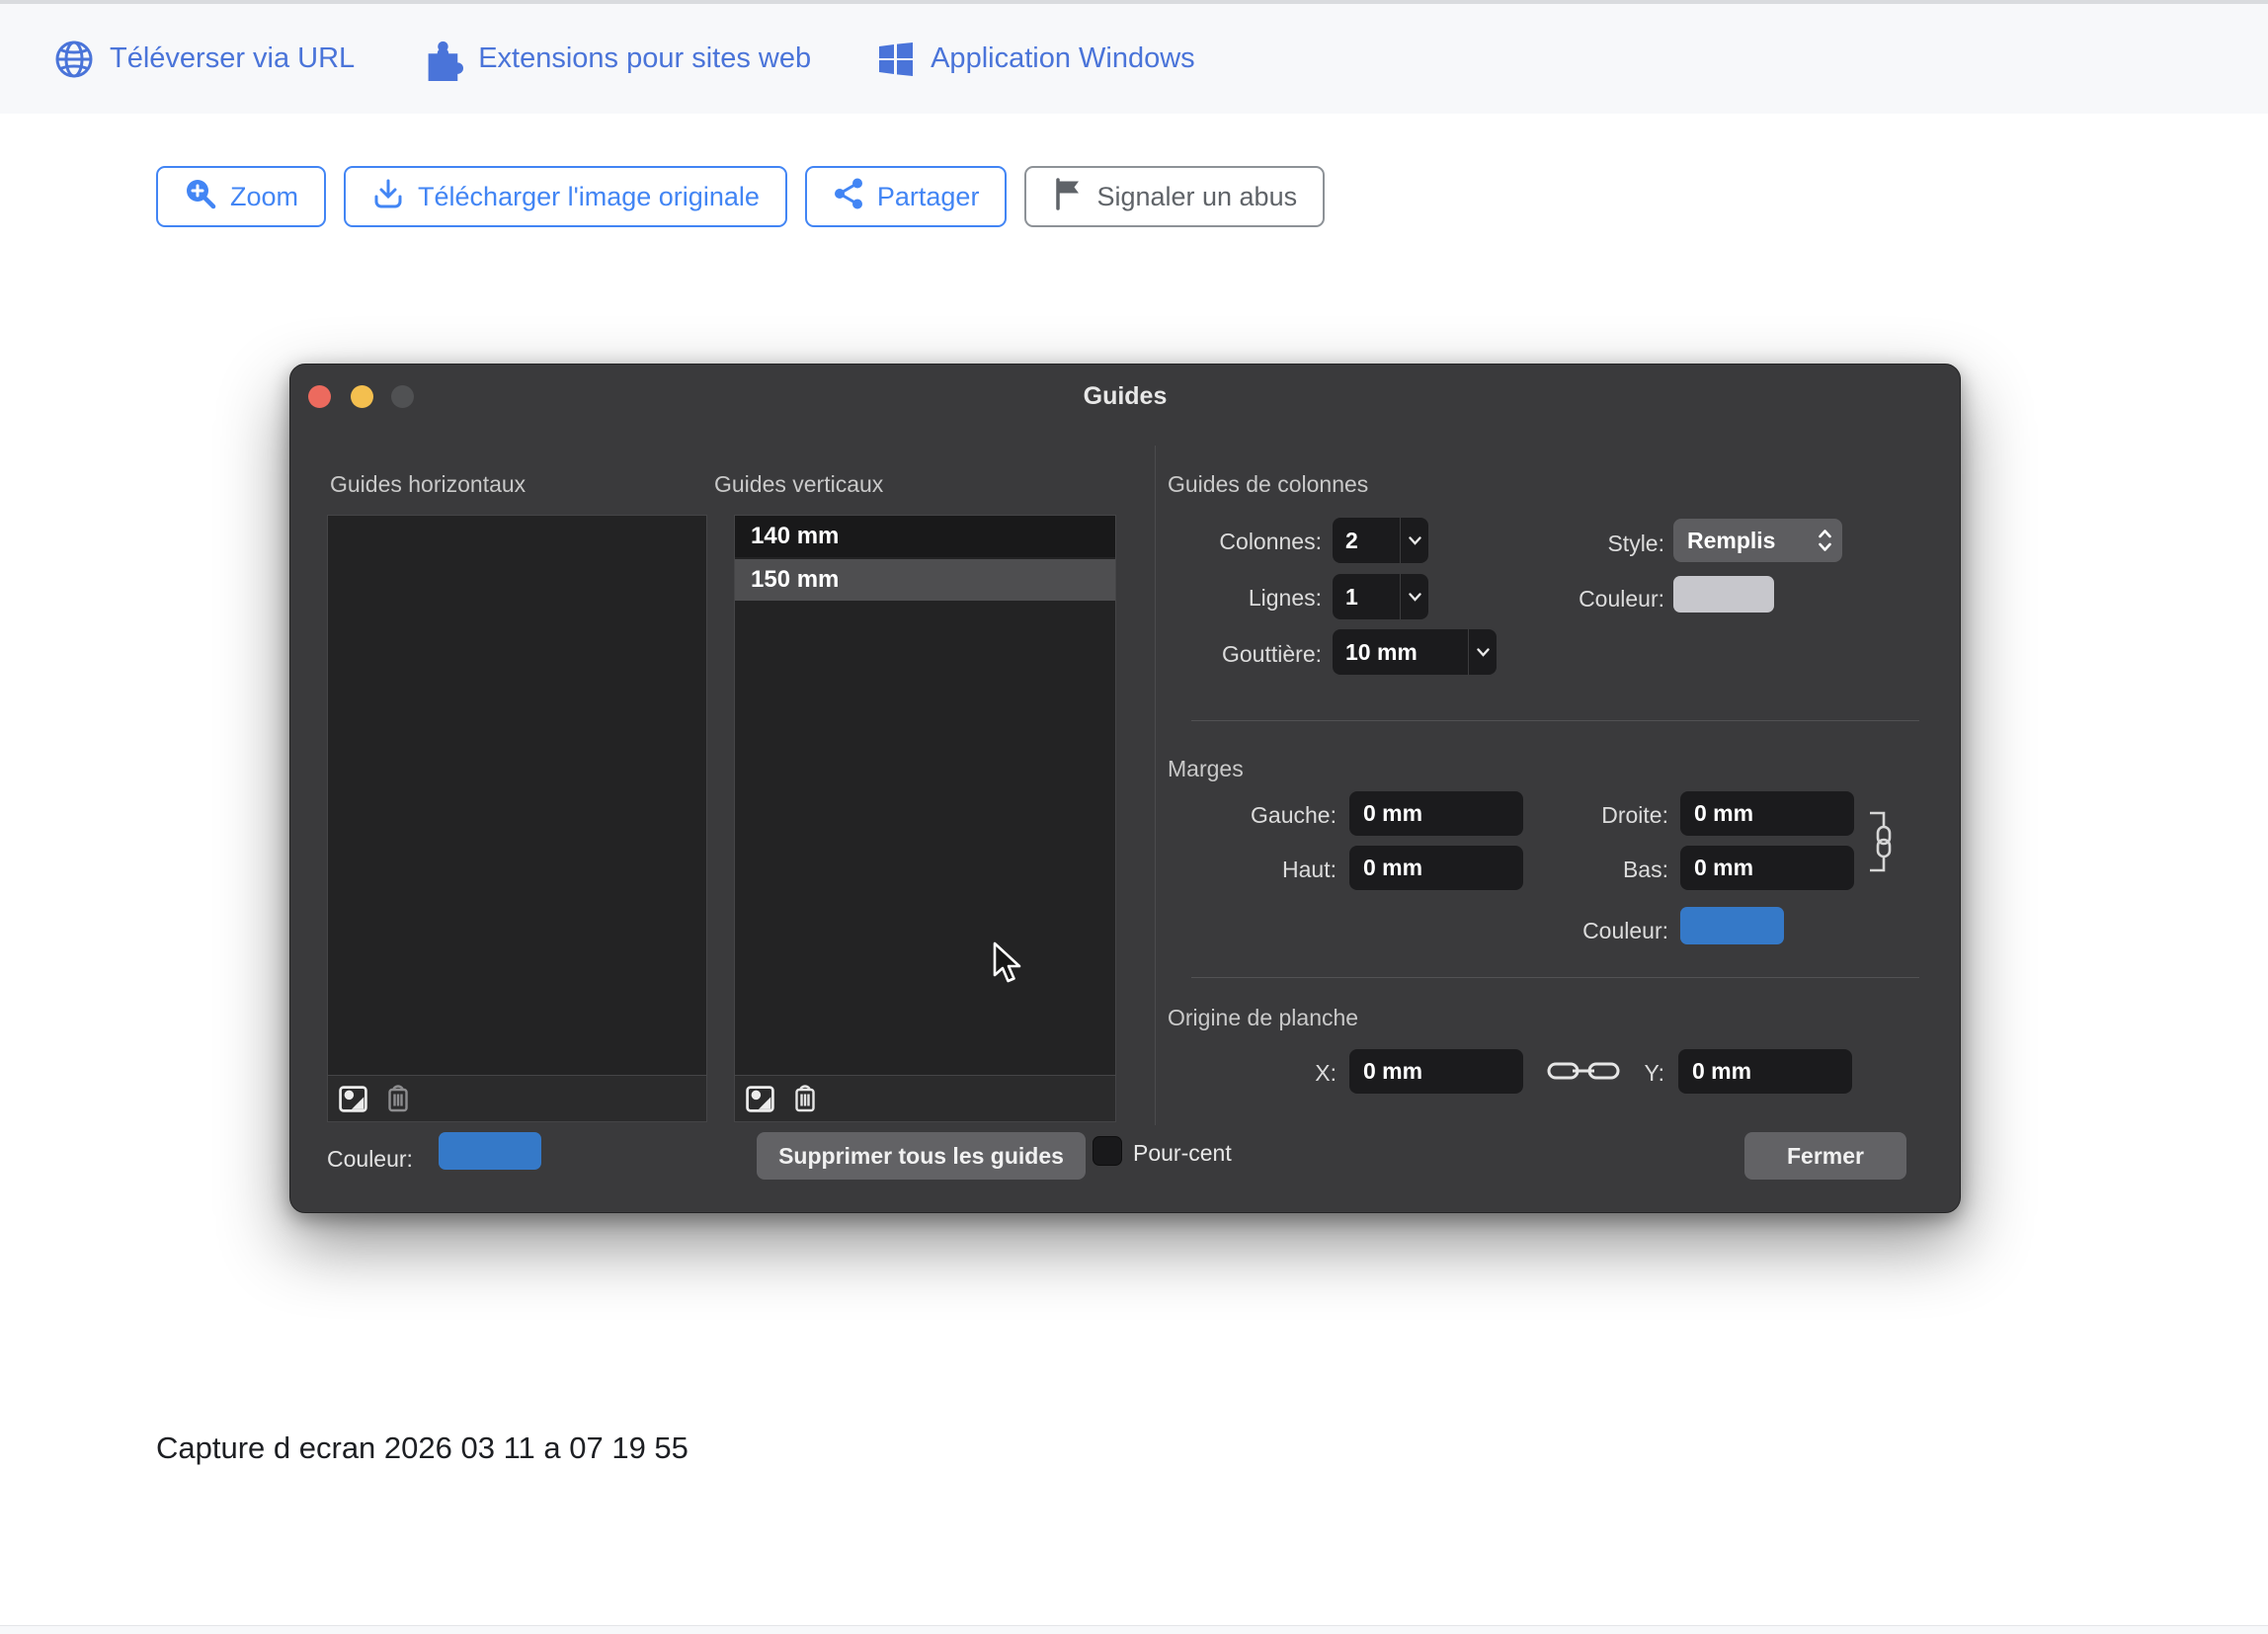 The width and height of the screenshot is (2268, 1634). I want to click on nav-item-label: Extensions pour sites web, so click(645, 58).